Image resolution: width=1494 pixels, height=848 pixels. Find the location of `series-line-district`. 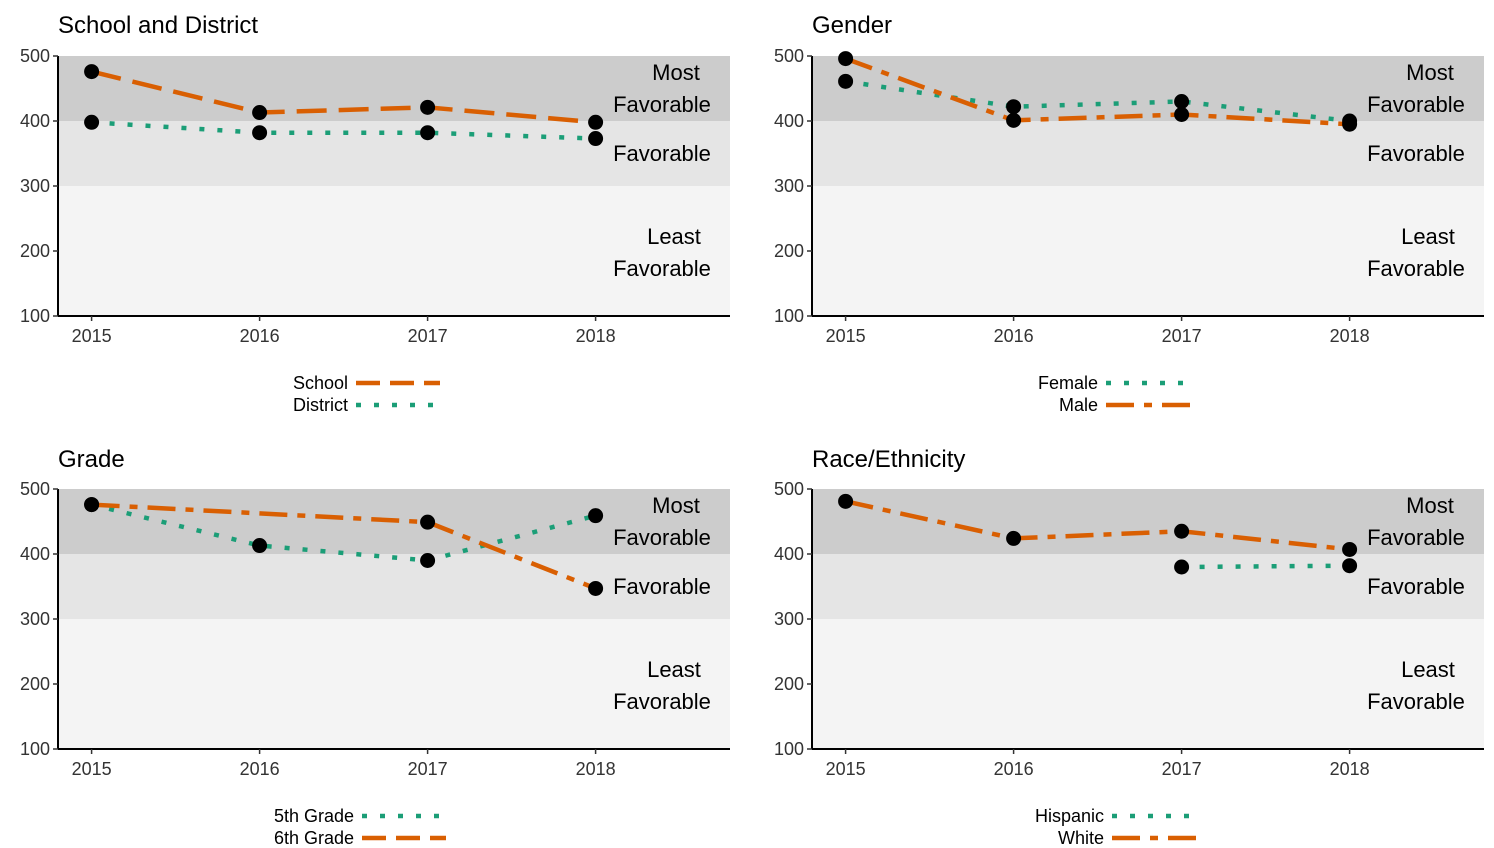

series-line-district is located at coordinates (343, 130).